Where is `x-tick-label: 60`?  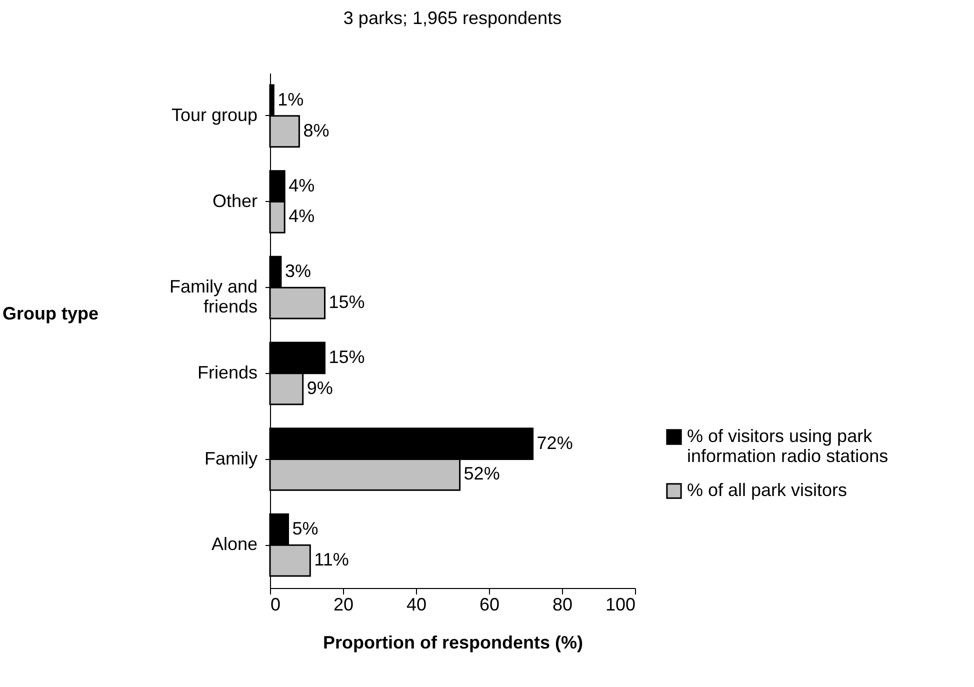
x-tick-label: 60 is located at coordinates (489, 604).